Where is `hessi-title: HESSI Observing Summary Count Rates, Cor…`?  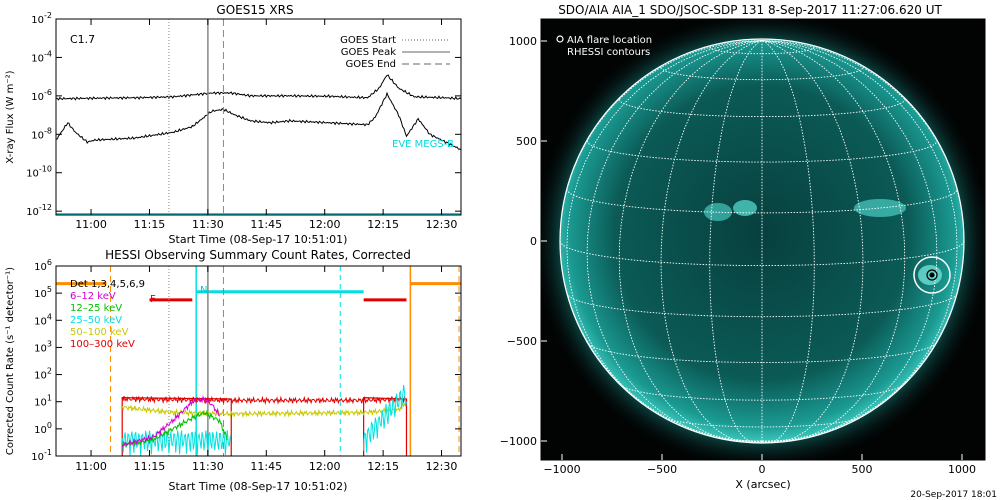
hessi-title: HESSI Observing Summary Count Rates, Cor… is located at coordinates (258, 255).